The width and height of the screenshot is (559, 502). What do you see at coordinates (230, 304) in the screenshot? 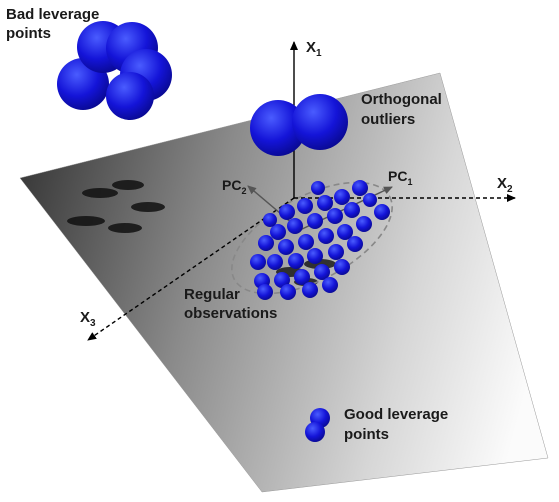
I see `regular-observations-label: Regular observations` at bounding box center [230, 304].